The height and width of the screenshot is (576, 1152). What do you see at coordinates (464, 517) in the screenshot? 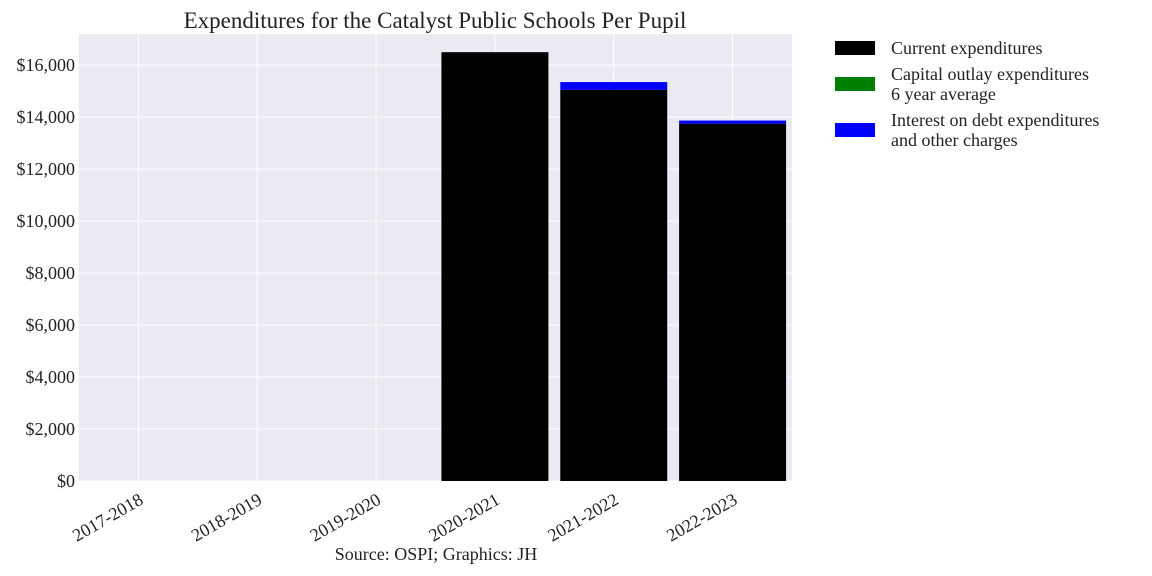
I see `x-tick-label: 2020-2021` at bounding box center [464, 517].